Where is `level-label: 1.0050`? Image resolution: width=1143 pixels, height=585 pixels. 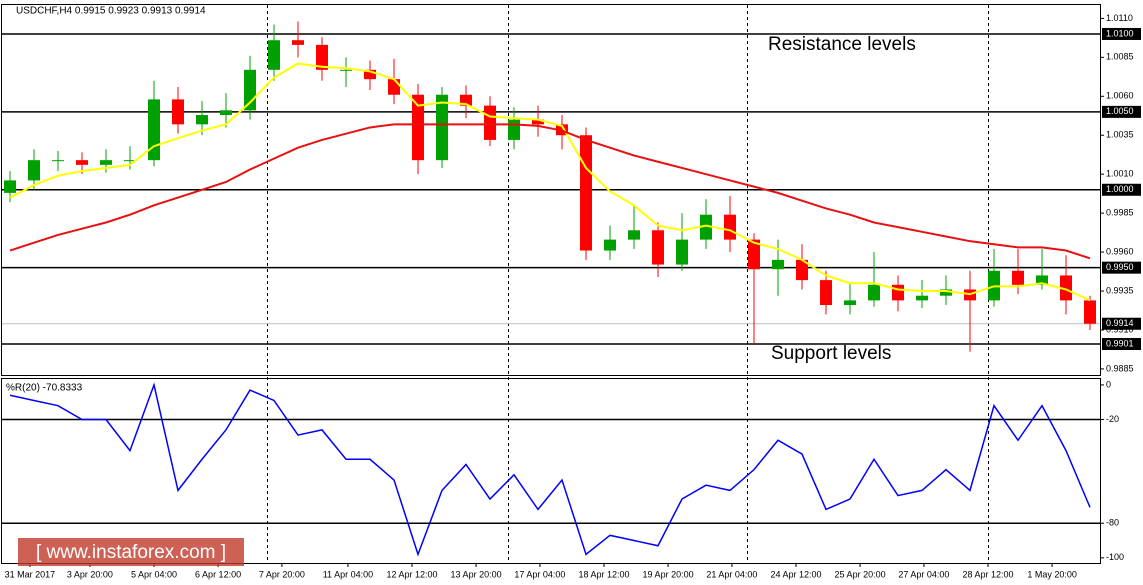
level-label: 1.0050 is located at coordinates (1120, 111).